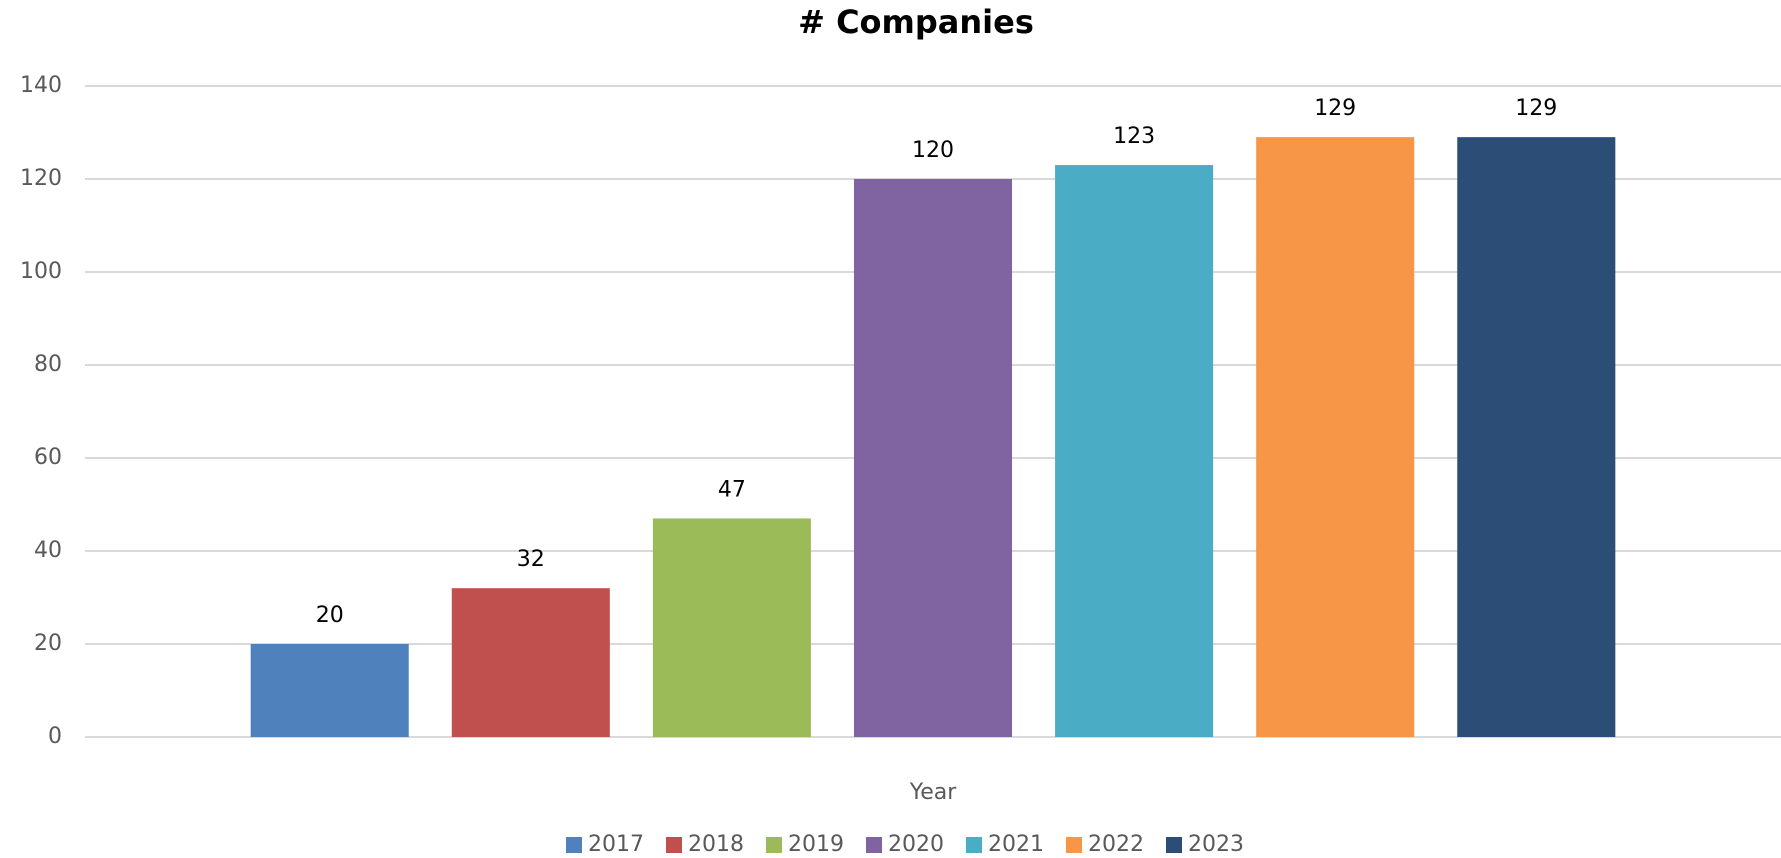 The height and width of the screenshot is (858, 1781). I want to click on chart-title: # Companies, so click(916, 22).